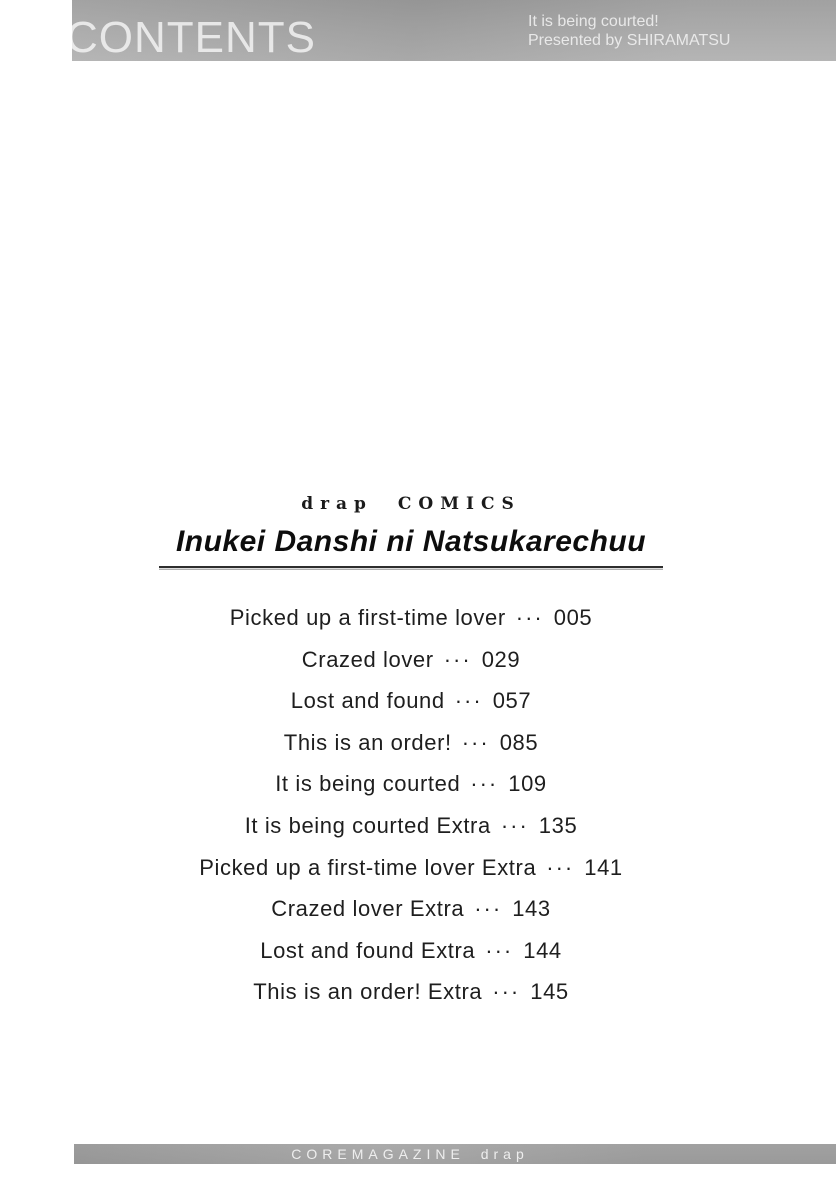  Describe the element at coordinates (367, 701) in the screenshot. I see `toc-entry-title: Lost and found` at that location.